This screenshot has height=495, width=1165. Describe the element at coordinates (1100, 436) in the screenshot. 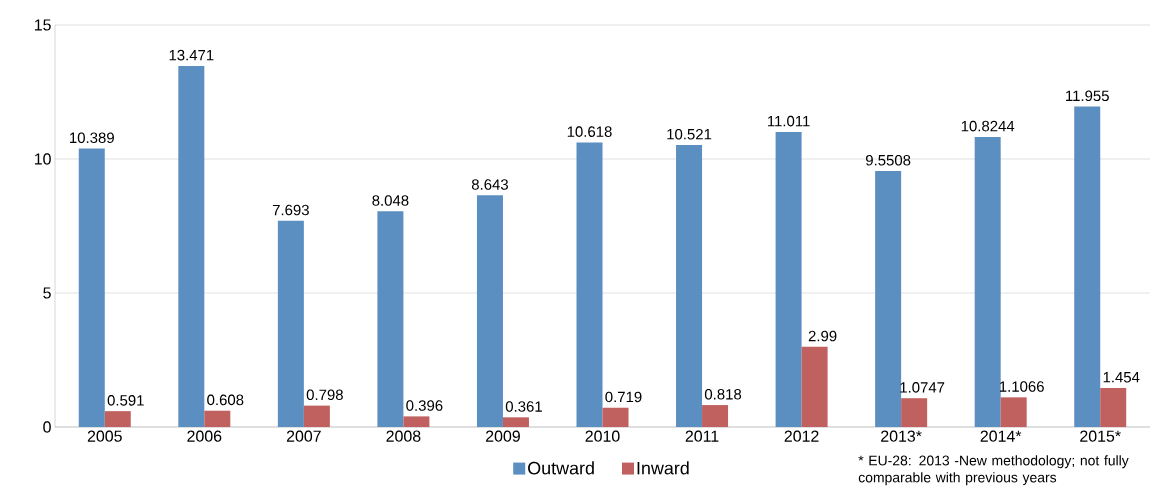

I see `x-tick-label: 2015*` at that location.